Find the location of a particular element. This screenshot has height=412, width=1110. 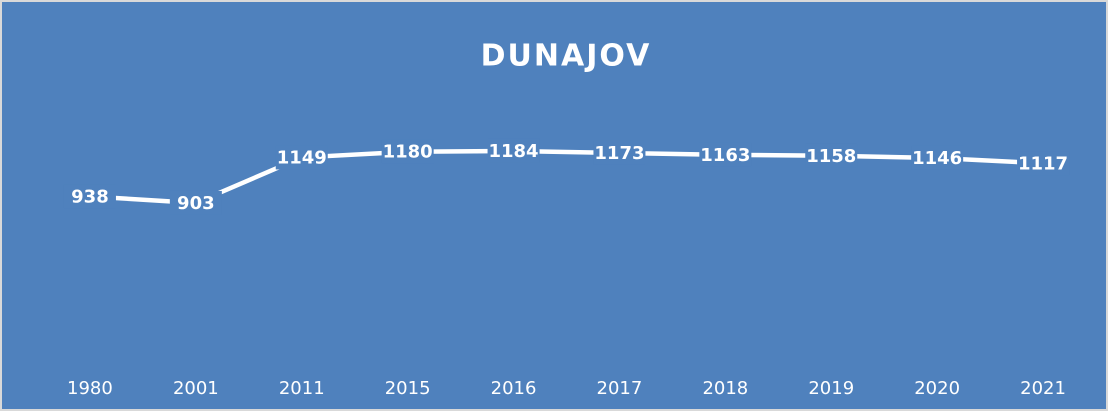

data-label: 1149 is located at coordinates (302, 157).